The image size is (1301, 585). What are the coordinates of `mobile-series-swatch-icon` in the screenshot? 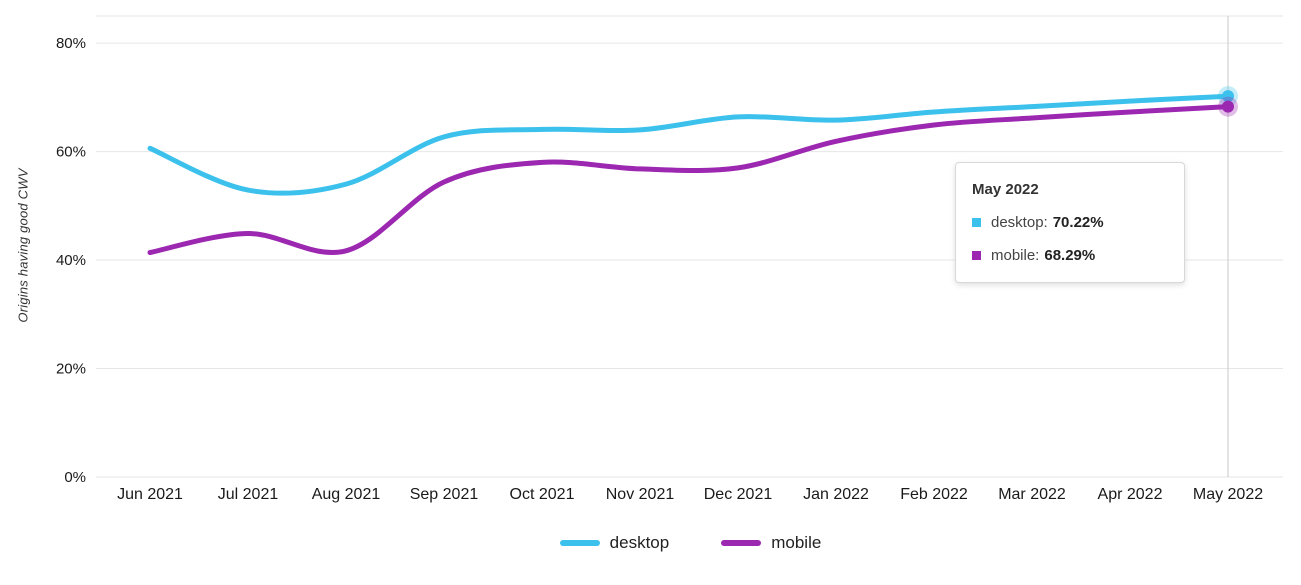 It's located at (976, 255).